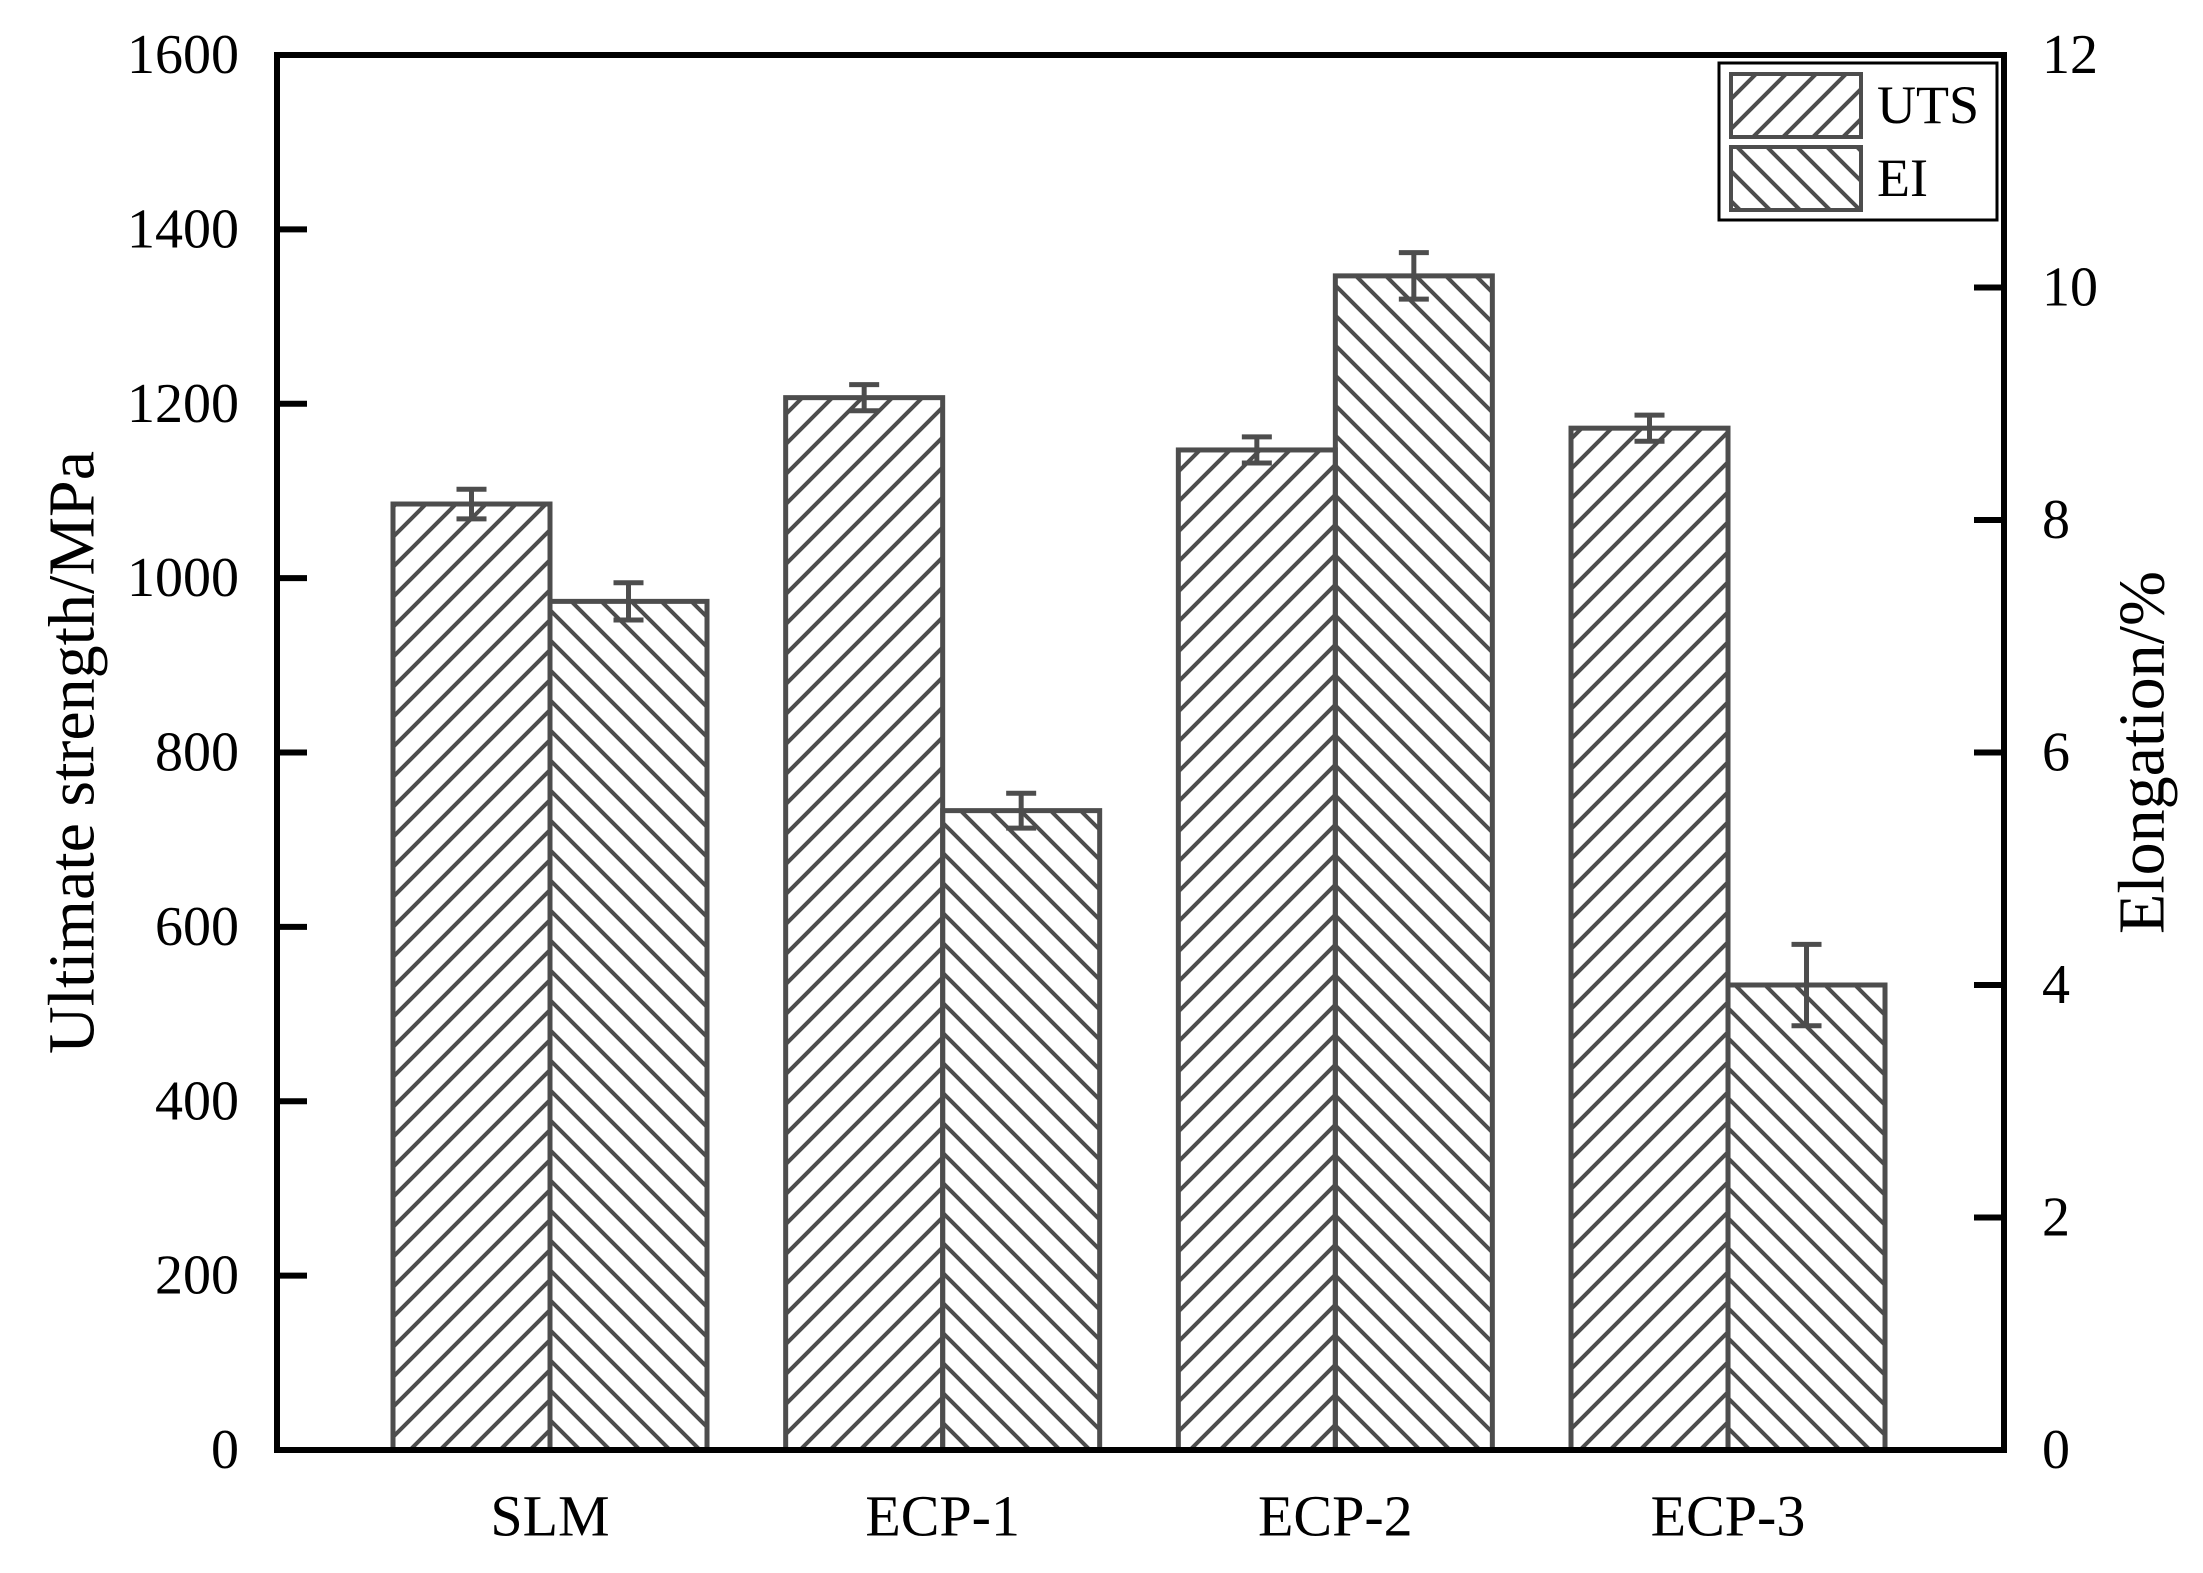 Image resolution: width=2203 pixels, height=1573 pixels. I want to click on left-axis-tick-label: 400, so click(197, 1101).